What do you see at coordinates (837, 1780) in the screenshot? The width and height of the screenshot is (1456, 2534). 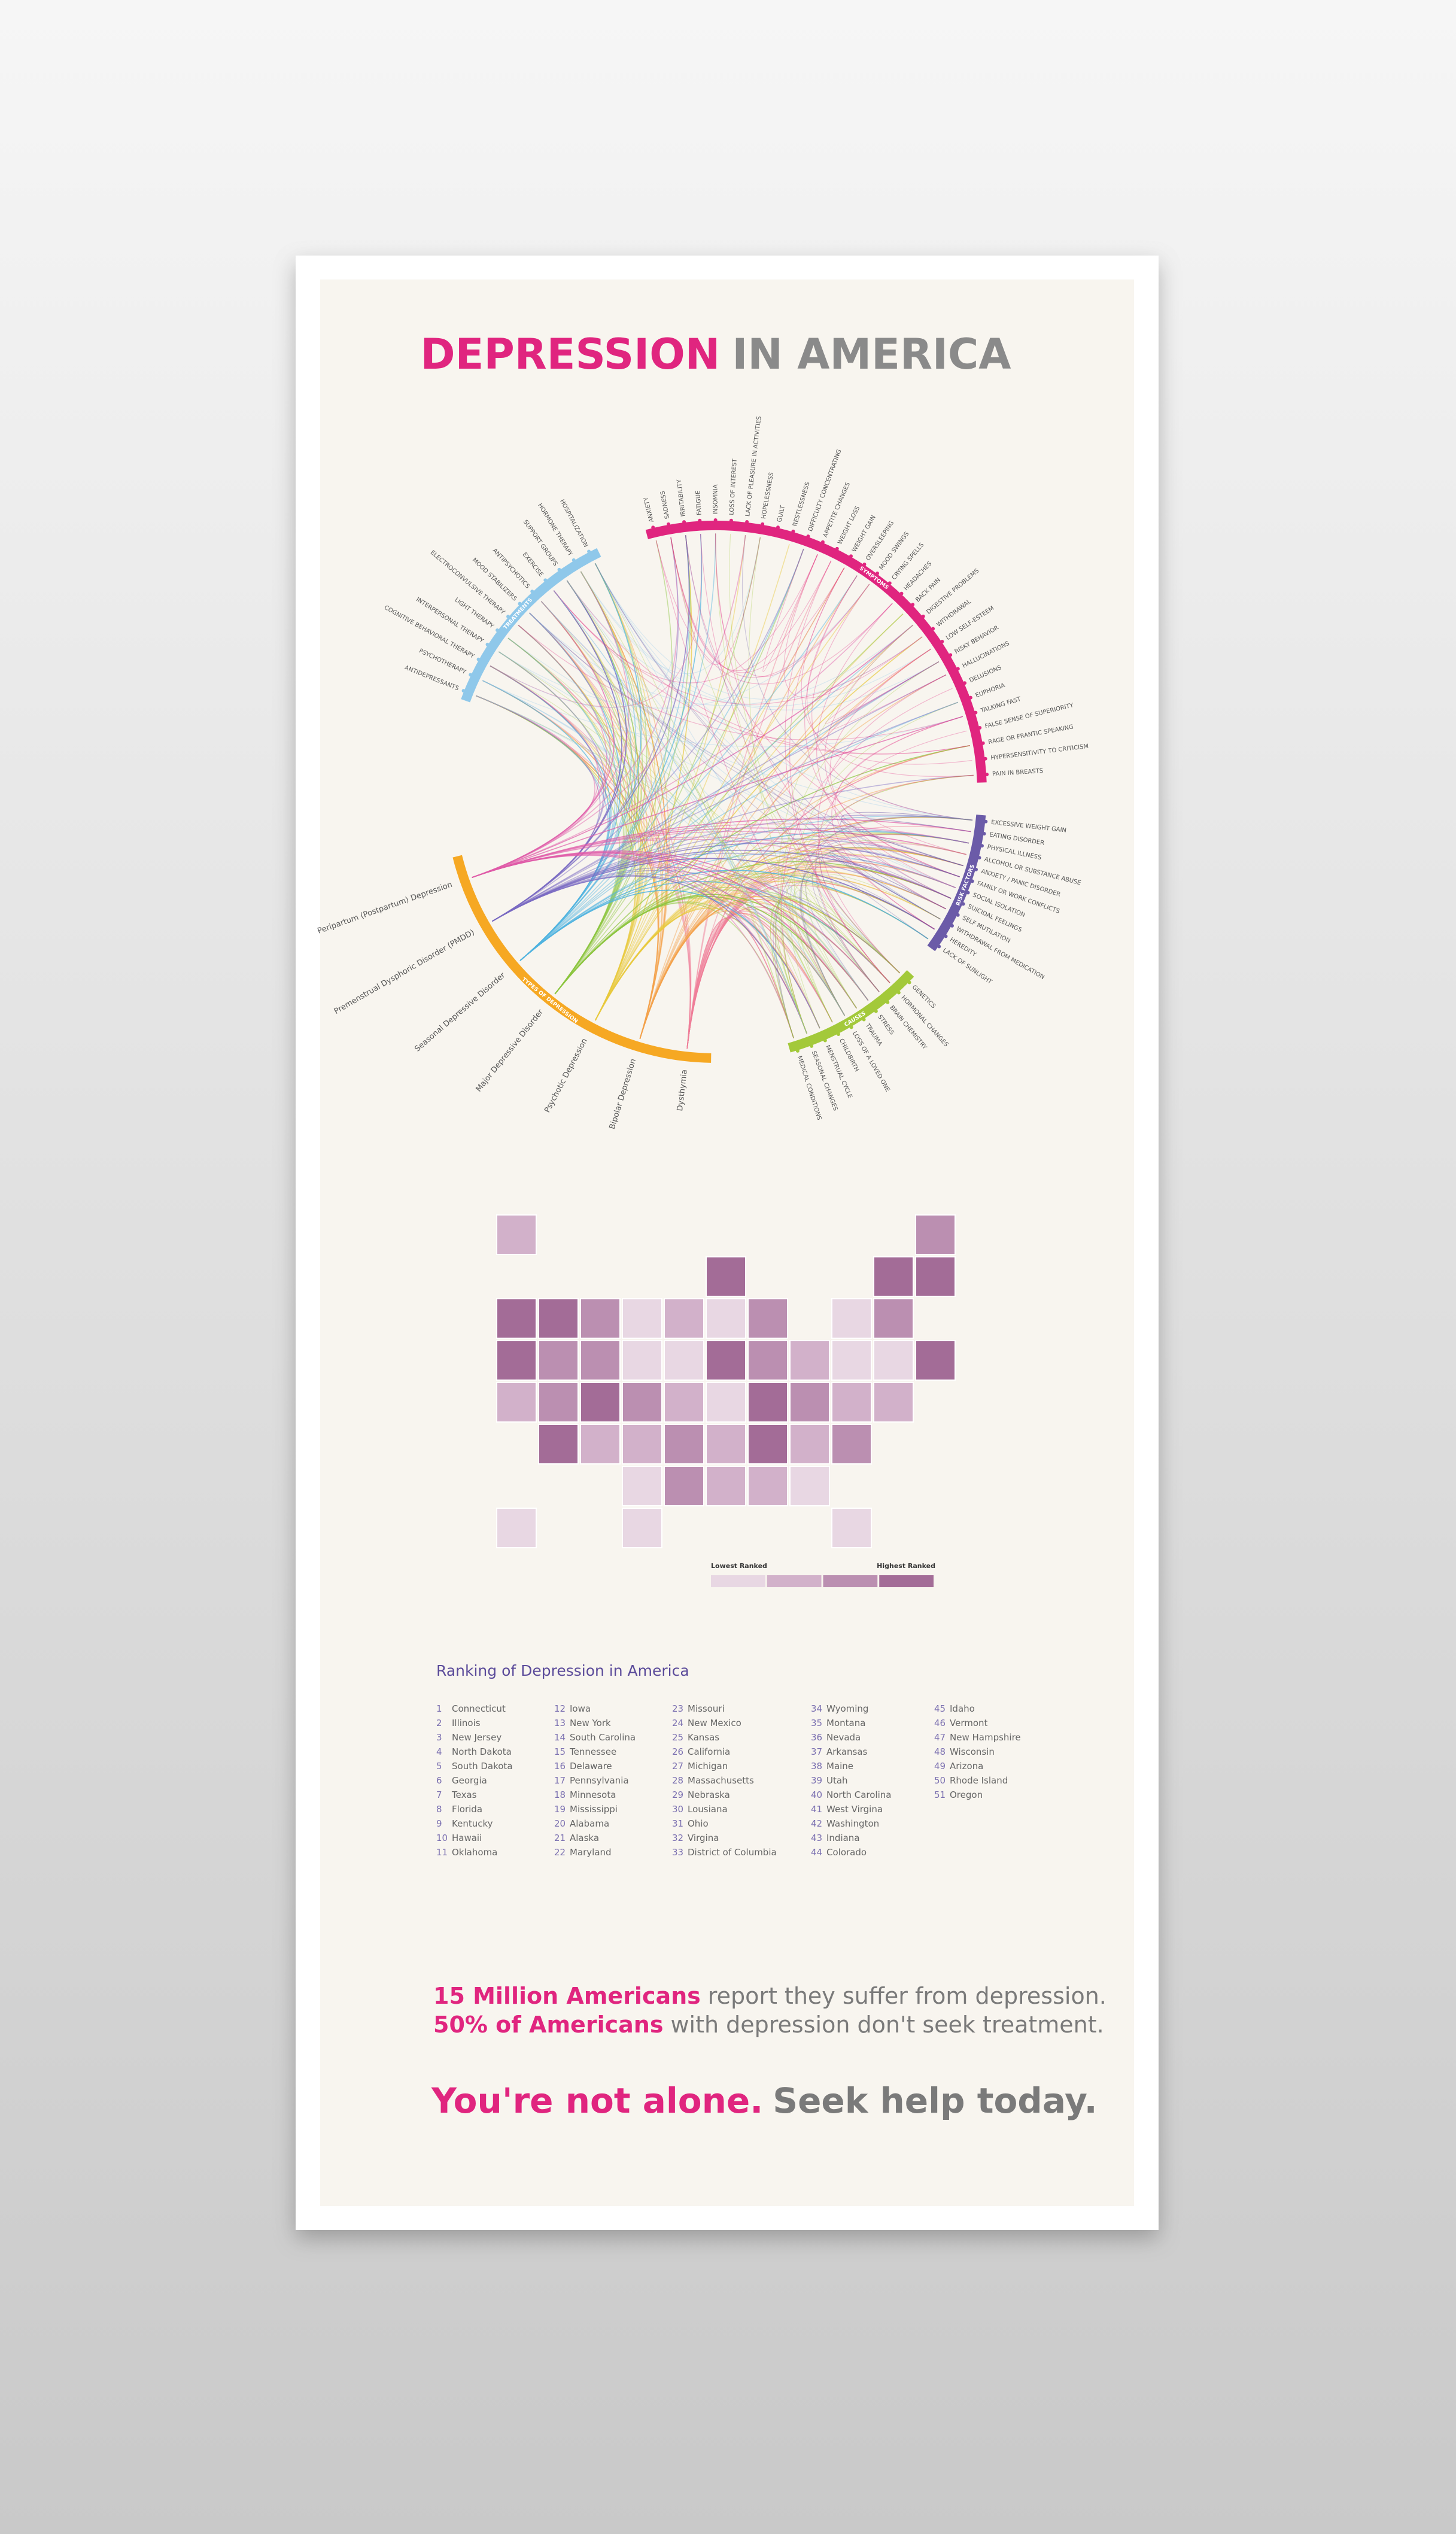 I see `state-name: Utah` at bounding box center [837, 1780].